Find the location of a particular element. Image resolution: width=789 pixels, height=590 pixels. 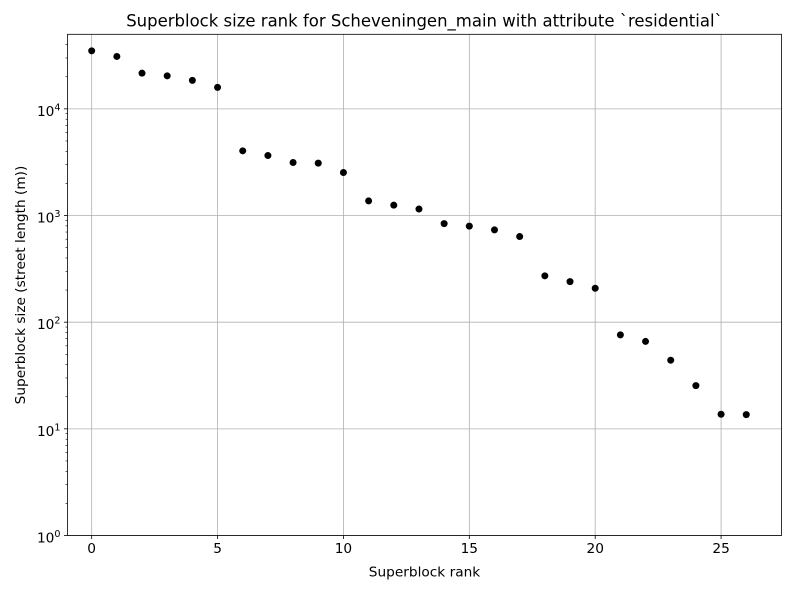

y-axis-label: Superblock size (street length (m)) is located at coordinates (21, 285).